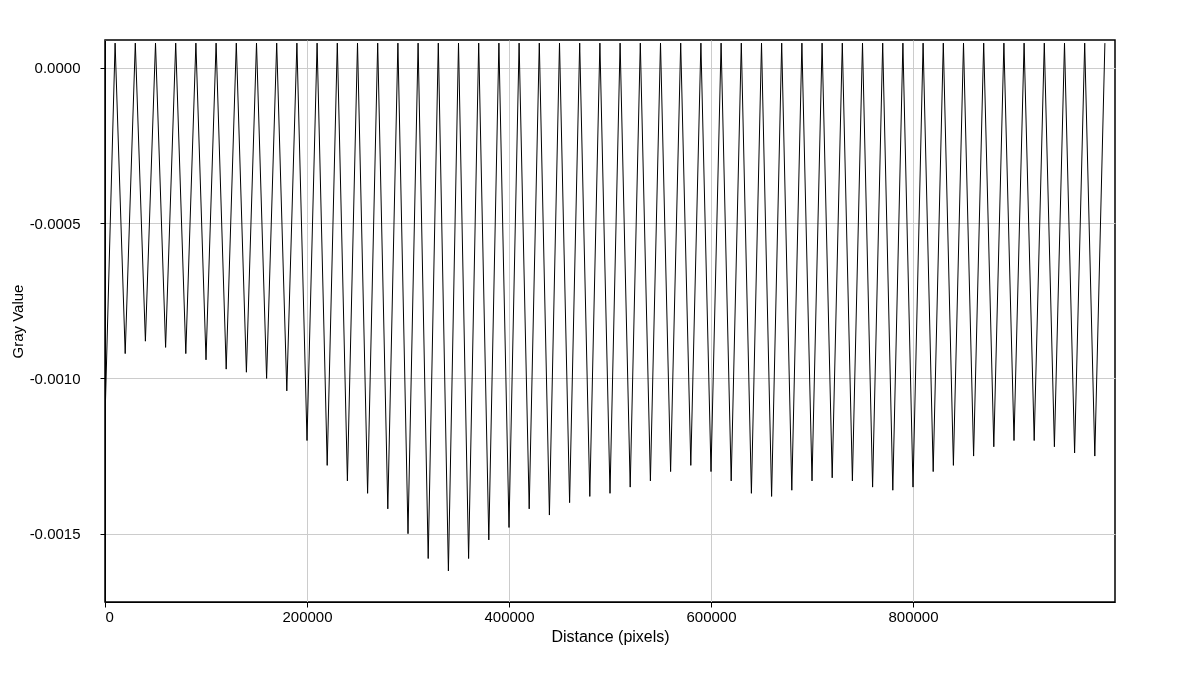 Image resolution: width=1189 pixels, height=684 pixels. Describe the element at coordinates (109, 616) in the screenshot. I see `x-tick-label: 0` at that location.